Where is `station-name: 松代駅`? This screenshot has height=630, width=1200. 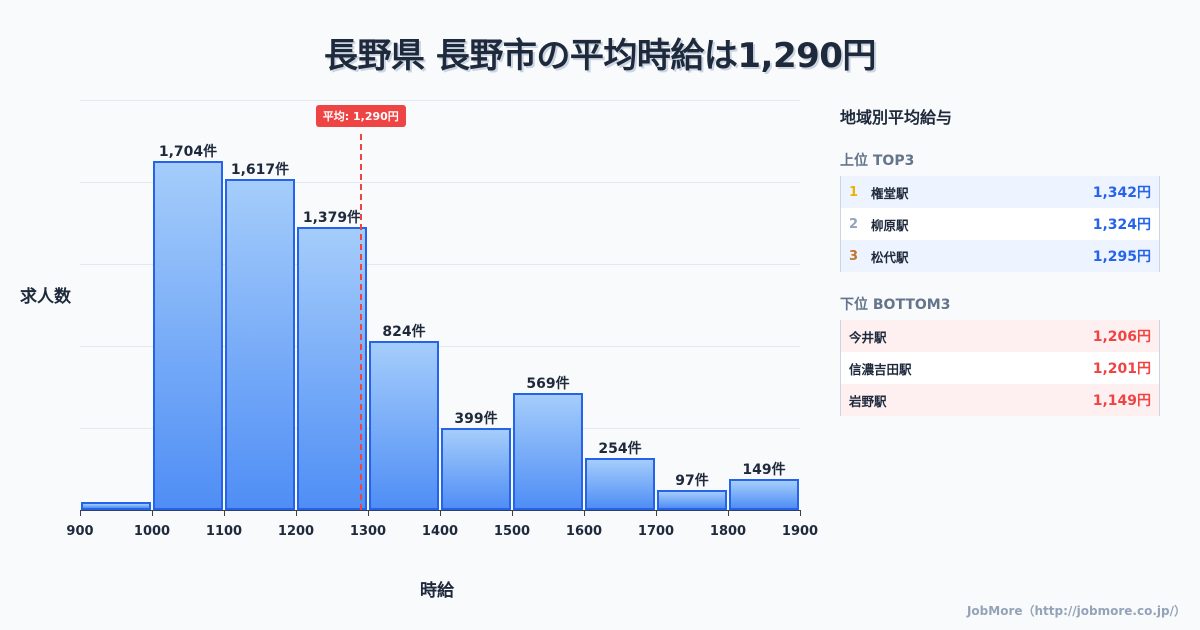
station-name: 松代駅 is located at coordinates (890, 257).